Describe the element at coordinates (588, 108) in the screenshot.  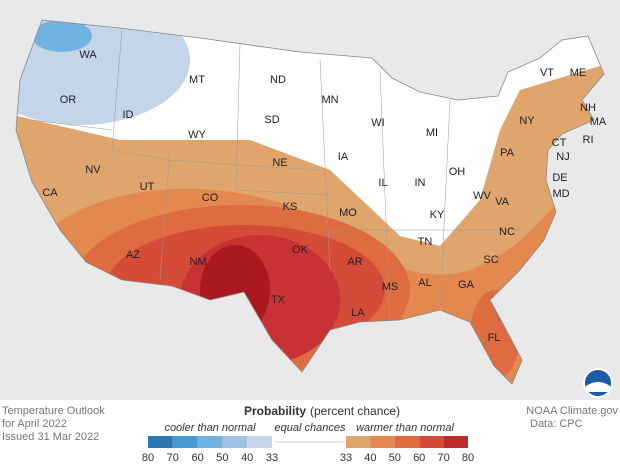
I see `state-label: NH` at that location.